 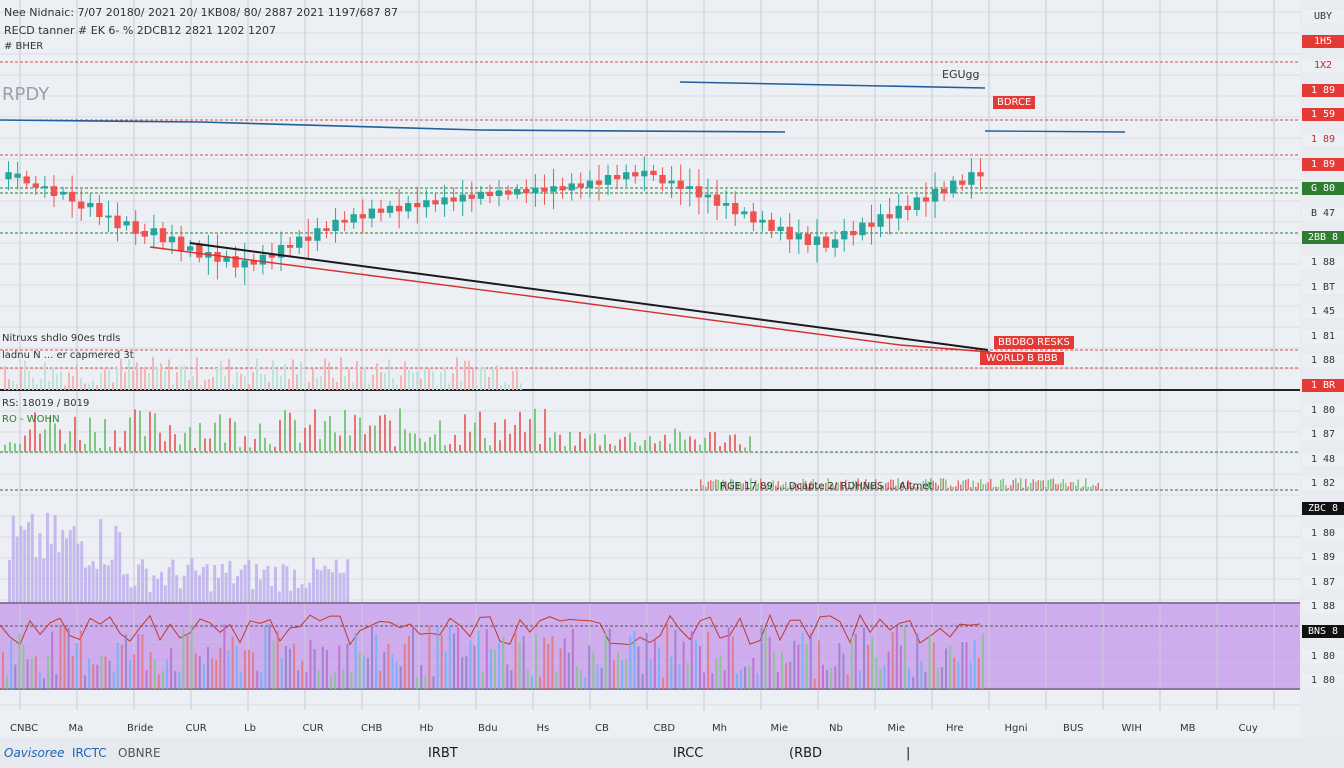 I want to click on price-tag: ZBC 8, so click(x=1323, y=508).